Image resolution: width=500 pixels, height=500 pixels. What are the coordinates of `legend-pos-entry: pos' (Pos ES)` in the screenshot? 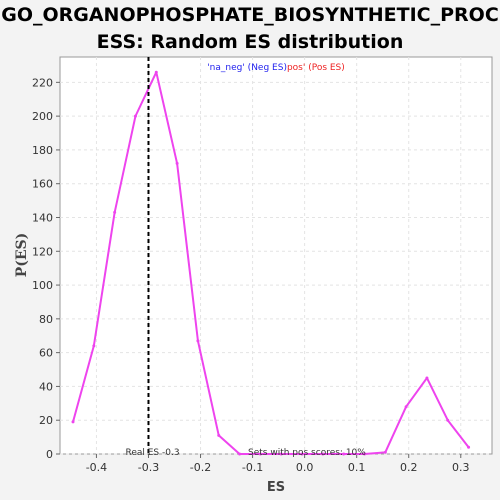 It's located at (316, 68).